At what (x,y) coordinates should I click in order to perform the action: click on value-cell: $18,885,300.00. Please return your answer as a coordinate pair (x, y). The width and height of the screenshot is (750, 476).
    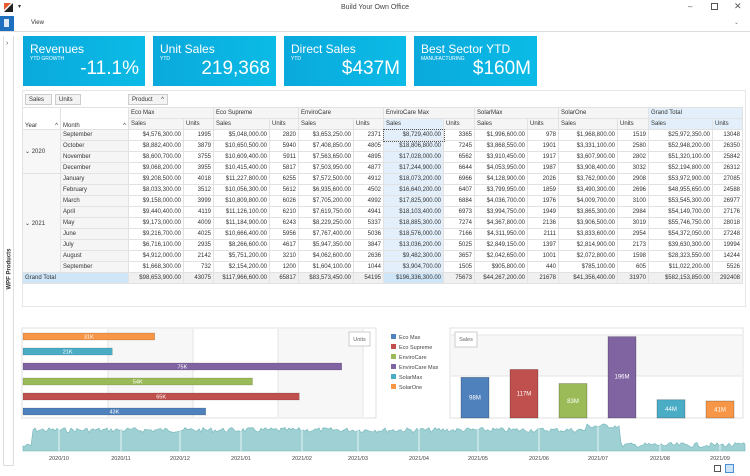
    Looking at the image, I should click on (413, 223).